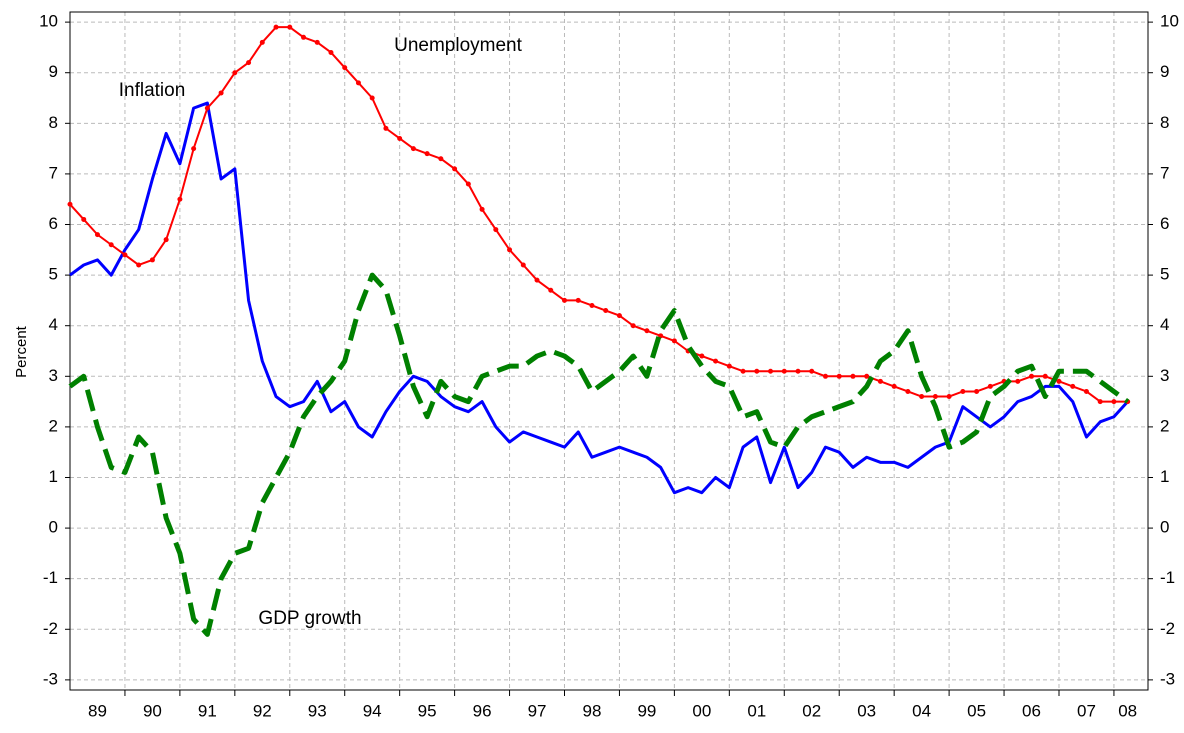 Image resolution: width=1184 pixels, height=733 pixels. Describe the element at coordinates (53, 476) in the screenshot. I see `y-tick-label: 1` at that location.